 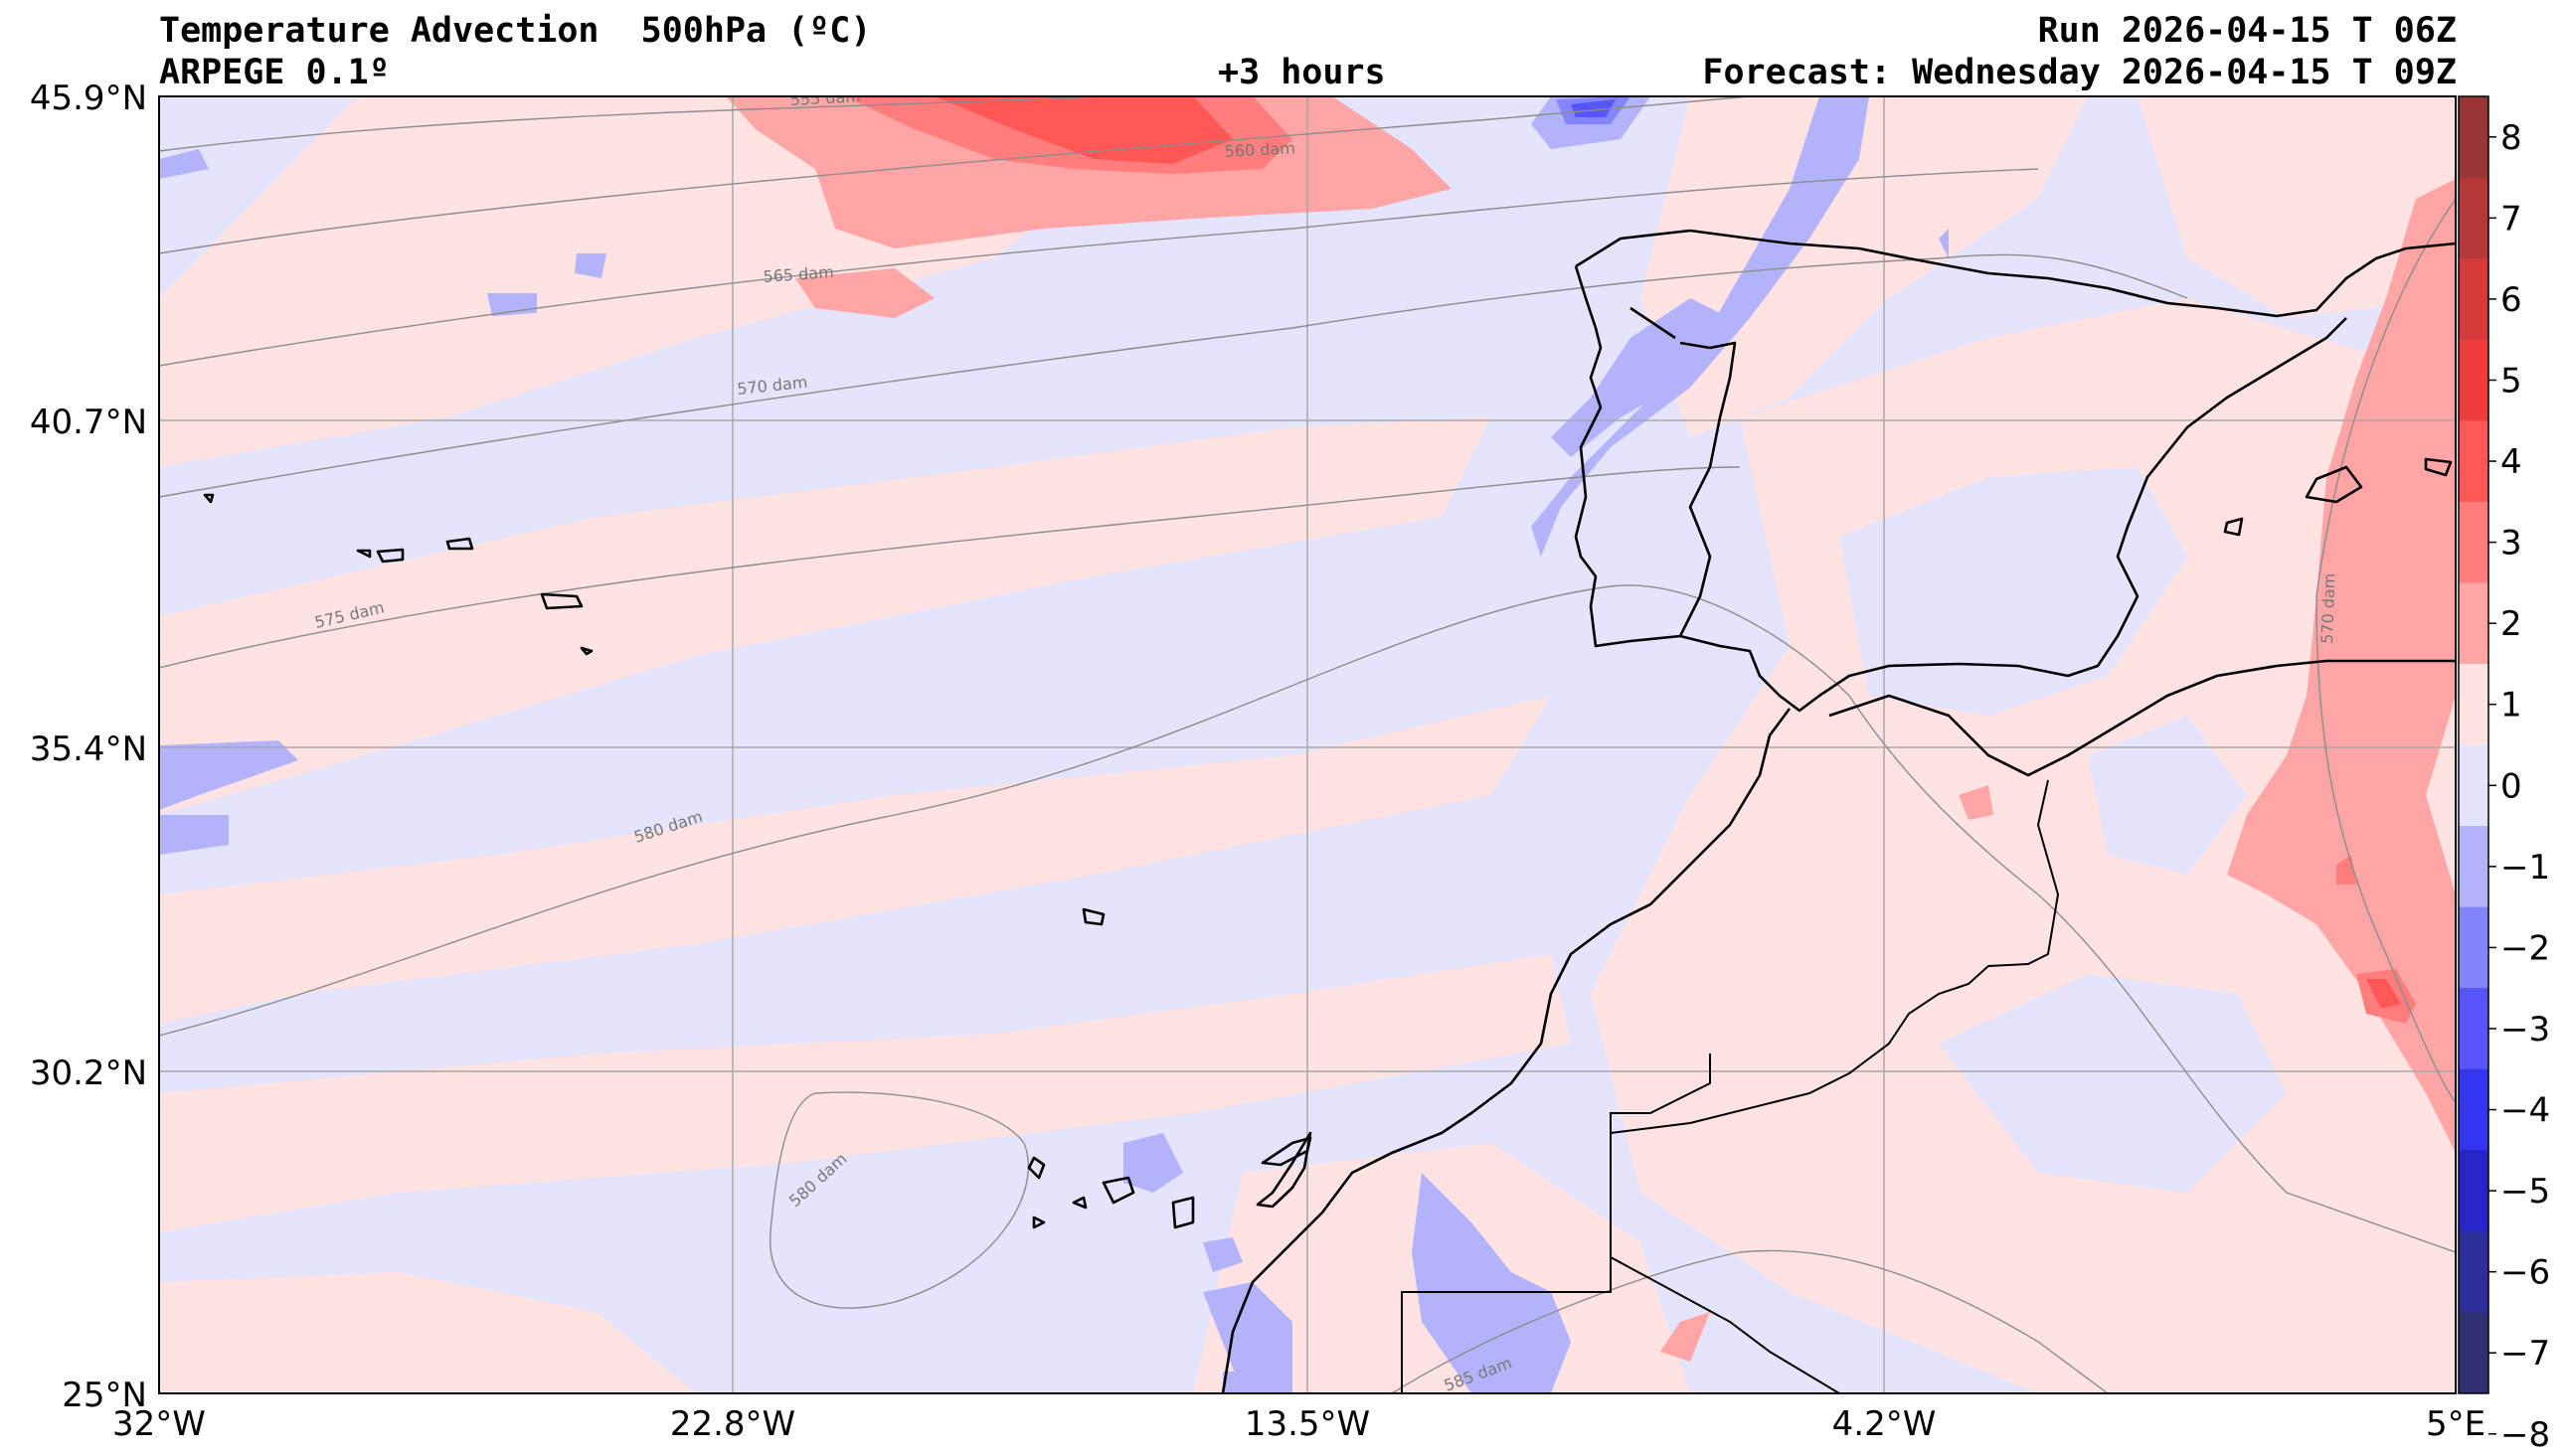 I want to click on political-borders, so click(x=1730, y=1086).